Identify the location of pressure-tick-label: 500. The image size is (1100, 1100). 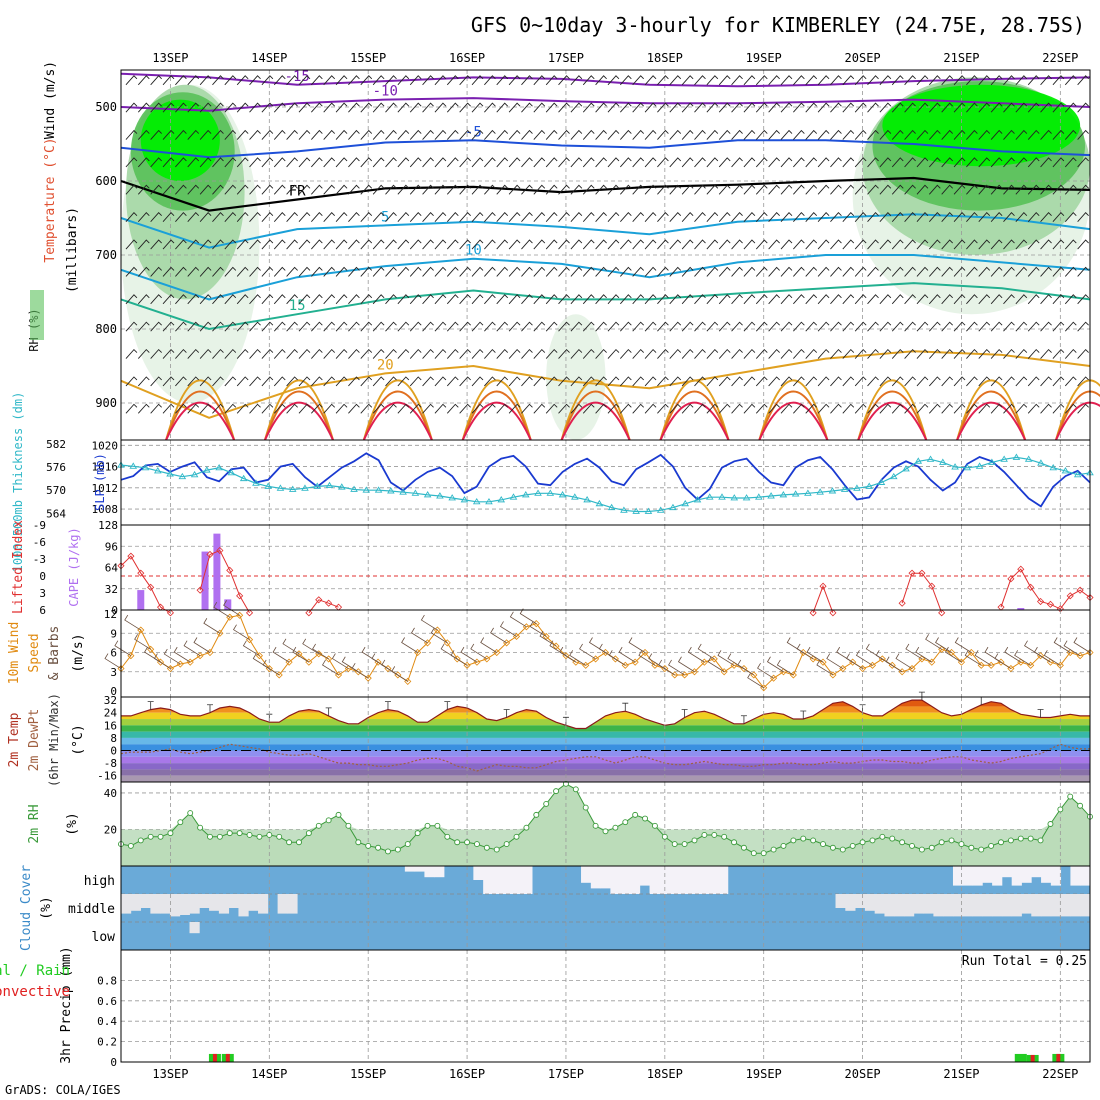
(106, 107).